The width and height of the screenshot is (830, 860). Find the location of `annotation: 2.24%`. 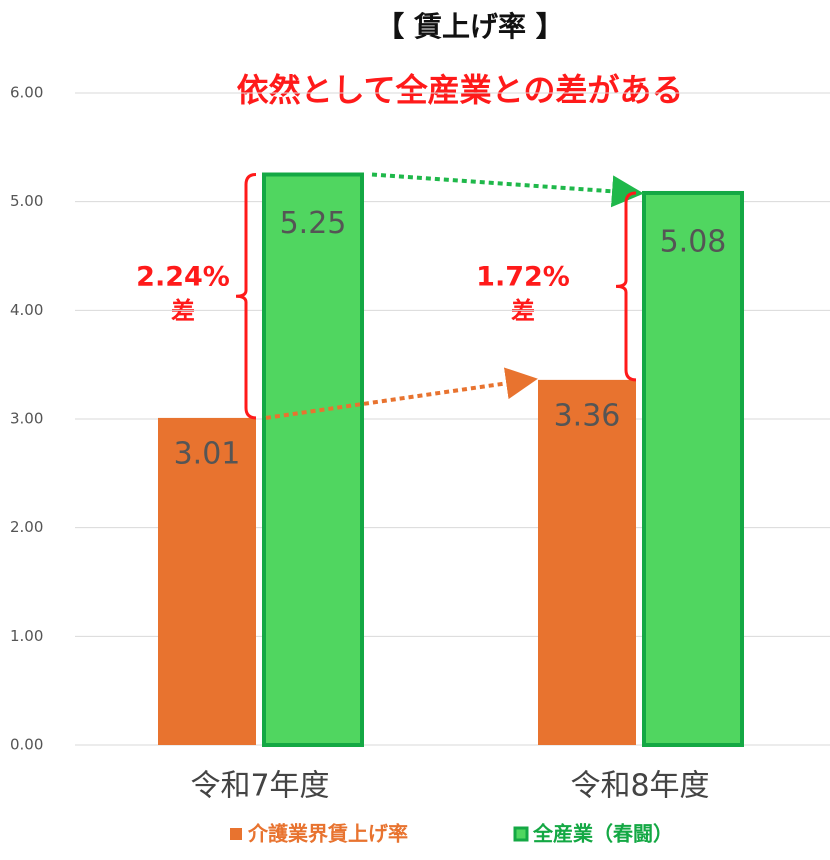

annotation: 2.24% is located at coordinates (183, 277).